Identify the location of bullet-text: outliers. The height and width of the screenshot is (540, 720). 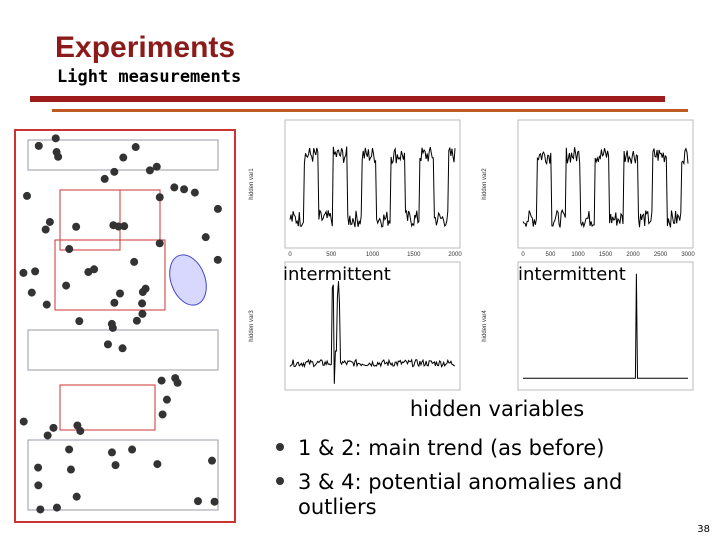
(337, 507).